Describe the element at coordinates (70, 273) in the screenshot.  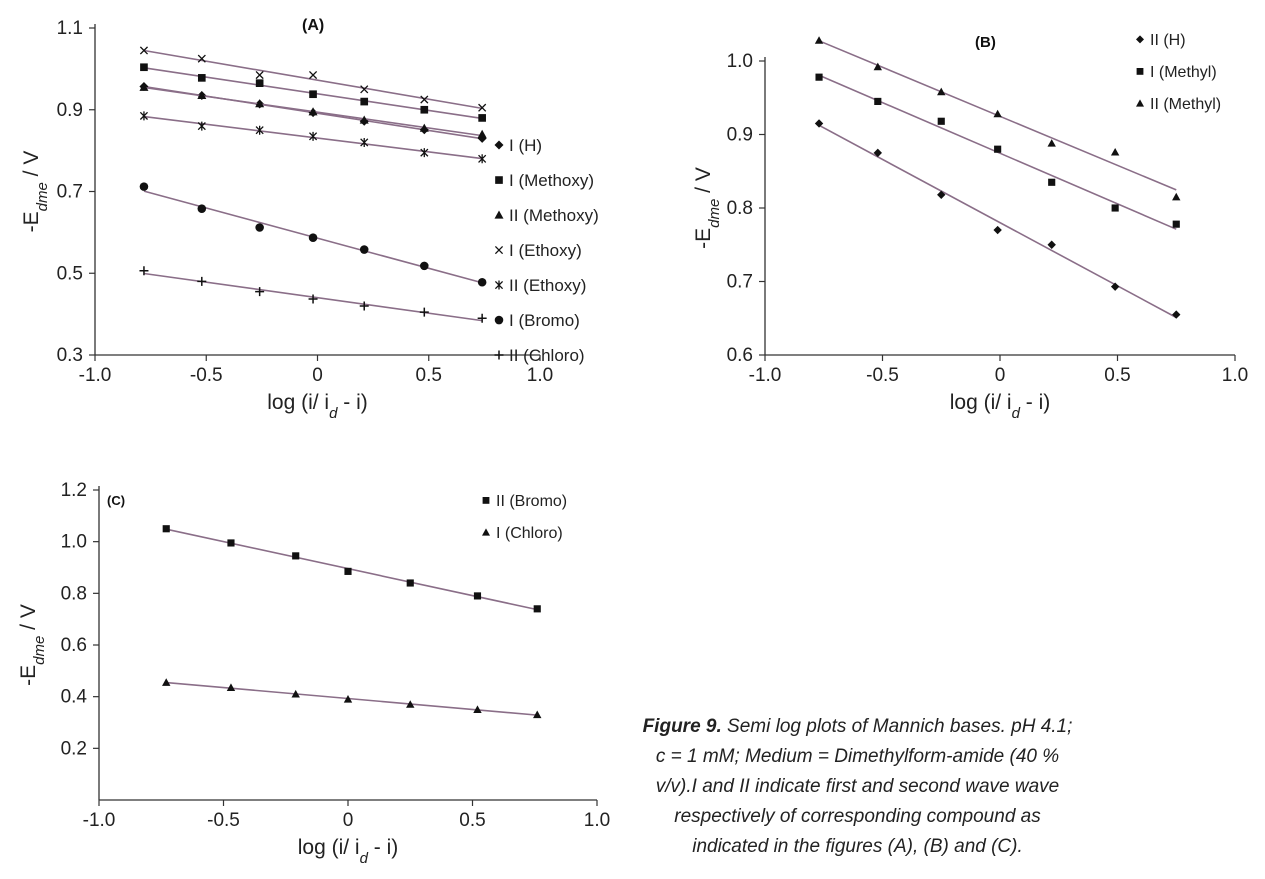
I see `chart-a-y-tick-label: 0.5` at that location.